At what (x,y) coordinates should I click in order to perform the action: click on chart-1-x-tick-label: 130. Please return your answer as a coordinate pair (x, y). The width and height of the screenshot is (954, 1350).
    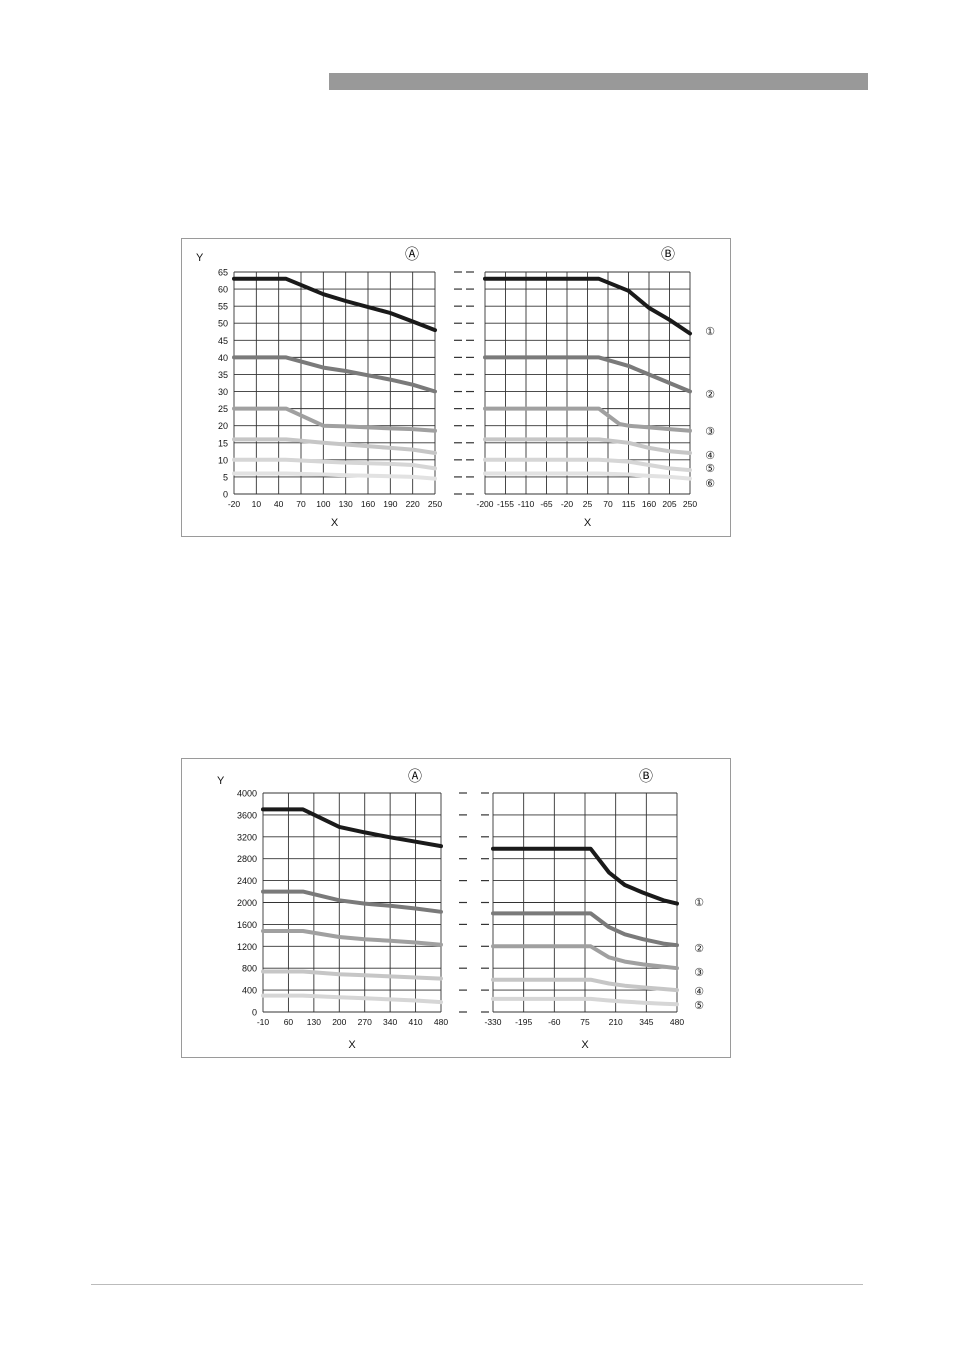
    Looking at the image, I should click on (346, 504).